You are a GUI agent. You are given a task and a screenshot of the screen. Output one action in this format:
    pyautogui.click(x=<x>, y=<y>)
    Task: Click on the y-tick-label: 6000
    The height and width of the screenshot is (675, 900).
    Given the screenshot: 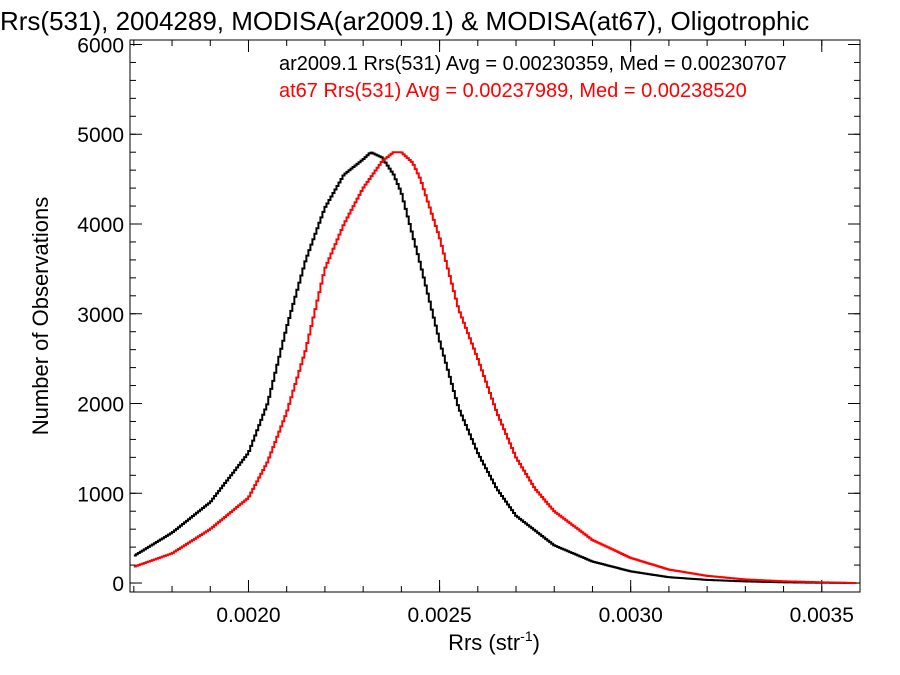 What is the action you would take?
    pyautogui.click(x=100, y=45)
    